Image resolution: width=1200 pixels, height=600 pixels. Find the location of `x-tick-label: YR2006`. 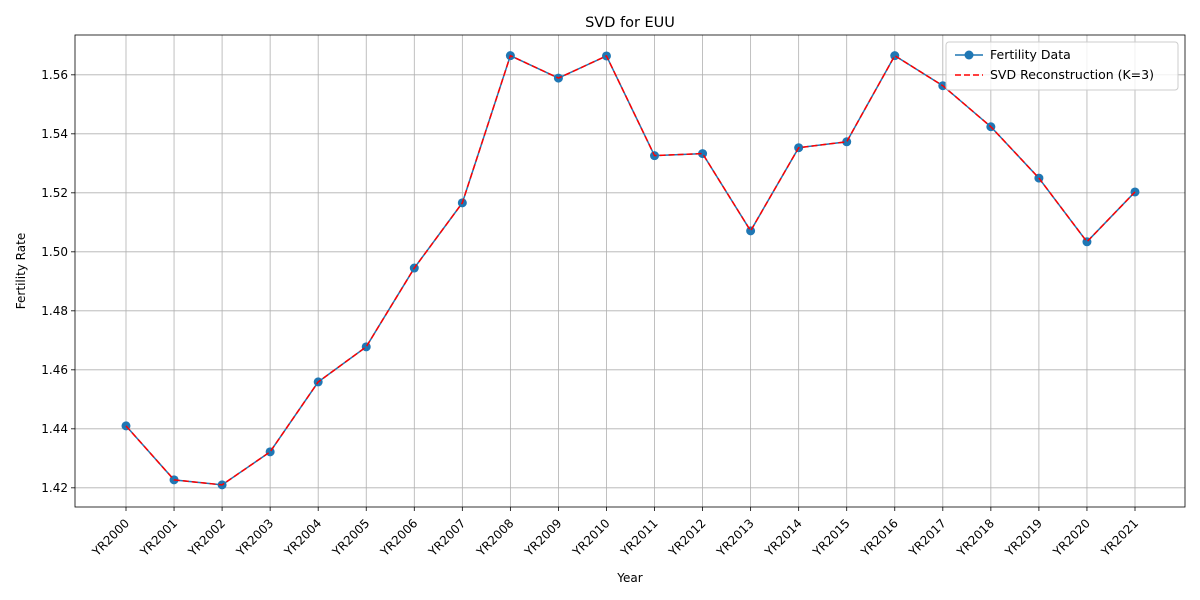

x-tick-label: YR2006 is located at coordinates (398, 537).